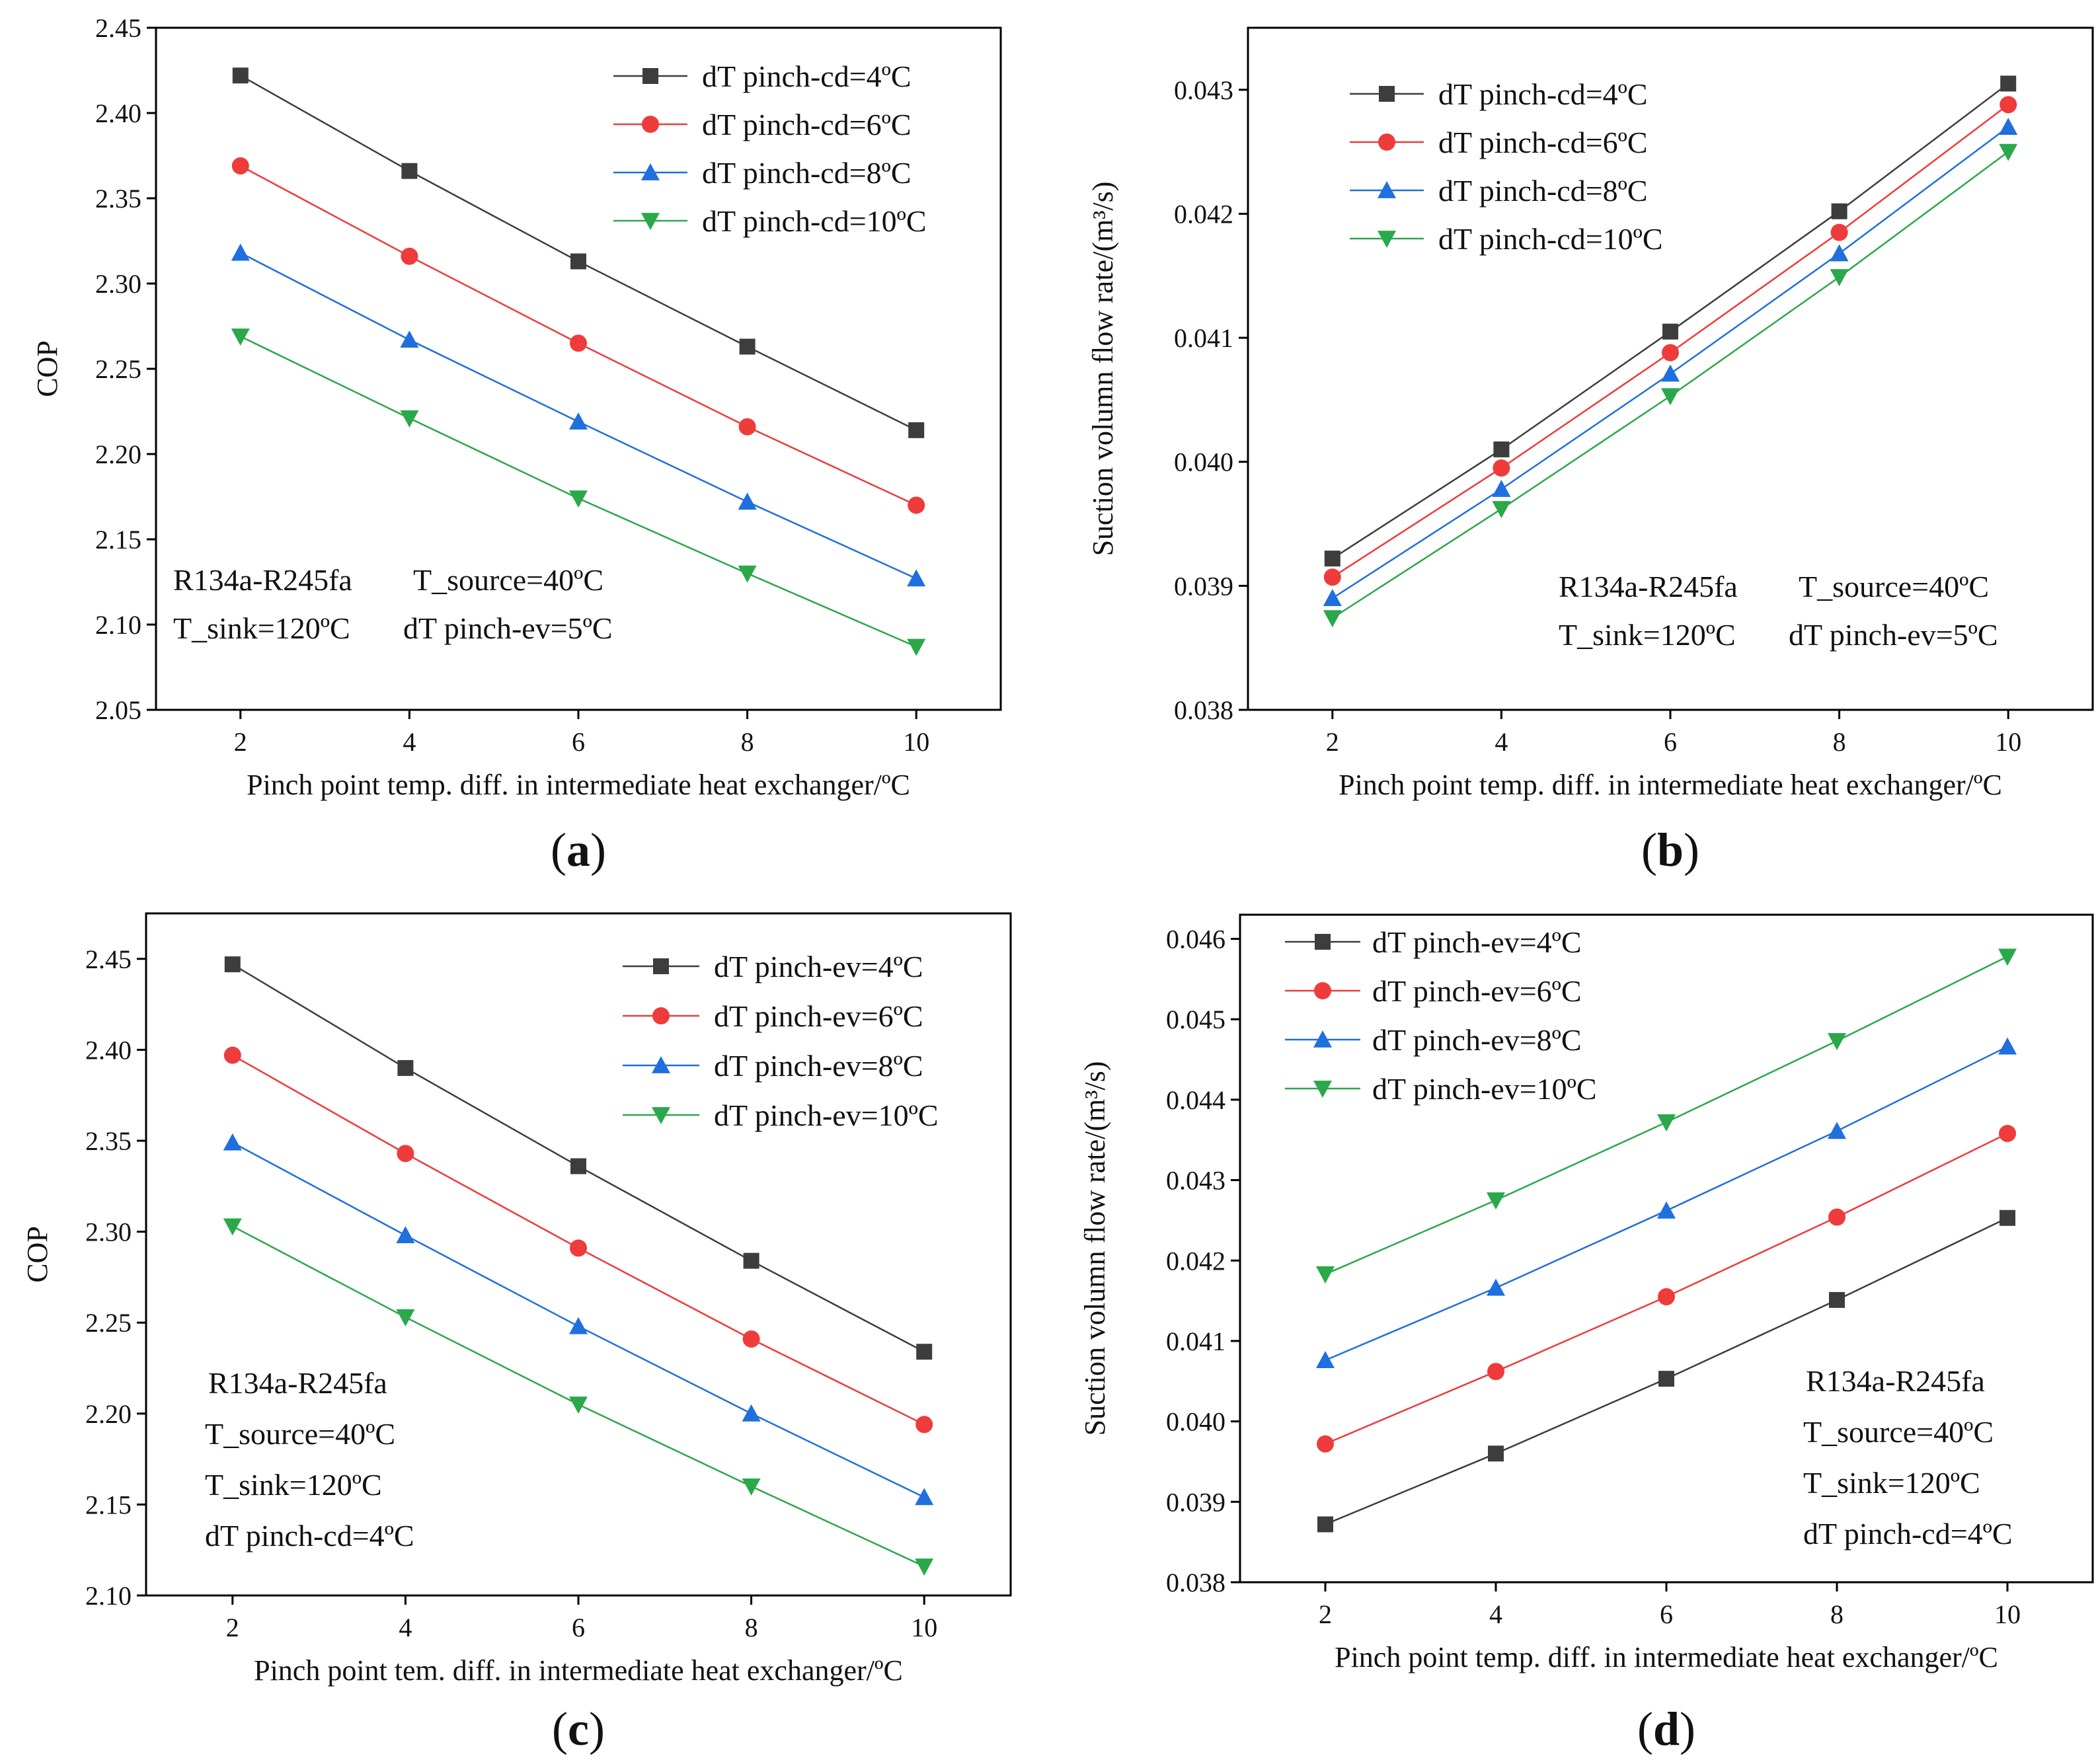 This screenshot has height=1764, width=2098. What do you see at coordinates (1543, 94) in the screenshot?
I see `legend-label: dT pinch-cd=4ºC` at bounding box center [1543, 94].